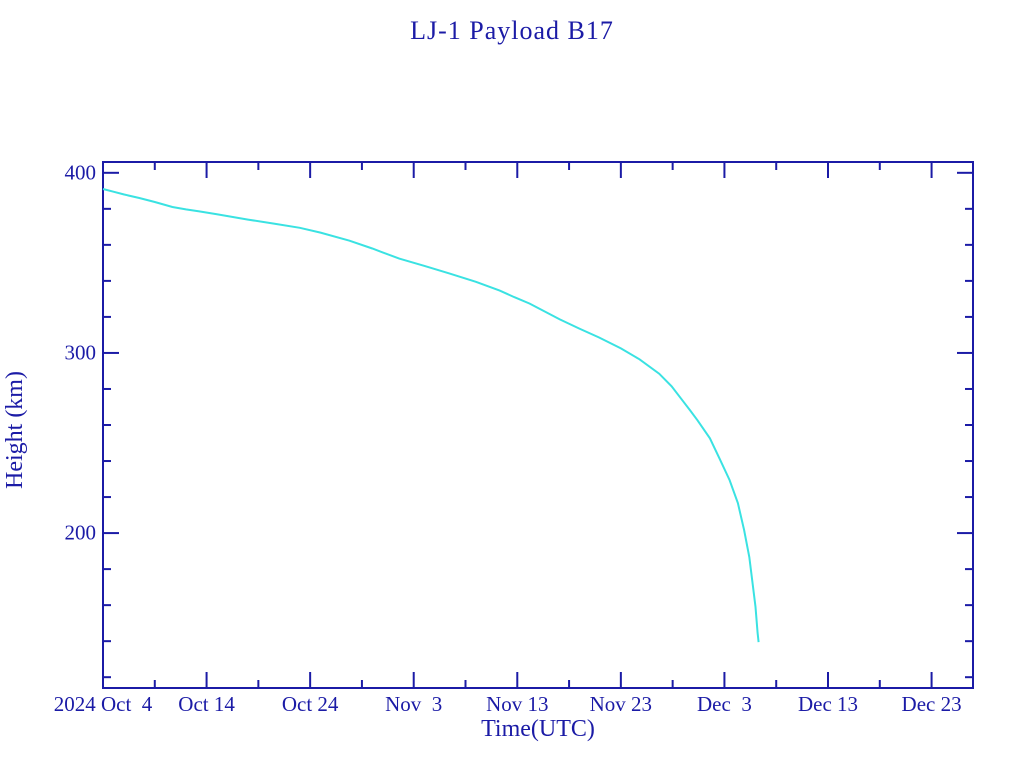 Image resolution: width=1024 pixels, height=768 pixels. Describe the element at coordinates (103, 704) in the screenshot. I see `x-tick-label: 2024 Oct 4` at that location.